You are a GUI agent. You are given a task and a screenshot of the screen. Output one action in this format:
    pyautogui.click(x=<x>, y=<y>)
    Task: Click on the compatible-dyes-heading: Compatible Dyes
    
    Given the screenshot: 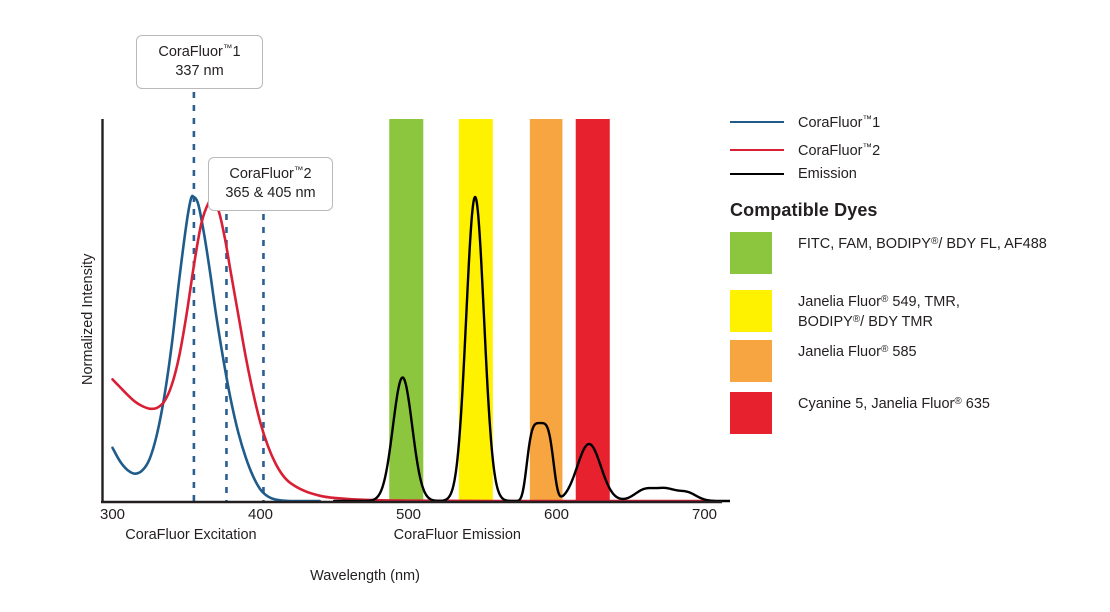 What is the action you would take?
    pyautogui.click(x=804, y=210)
    